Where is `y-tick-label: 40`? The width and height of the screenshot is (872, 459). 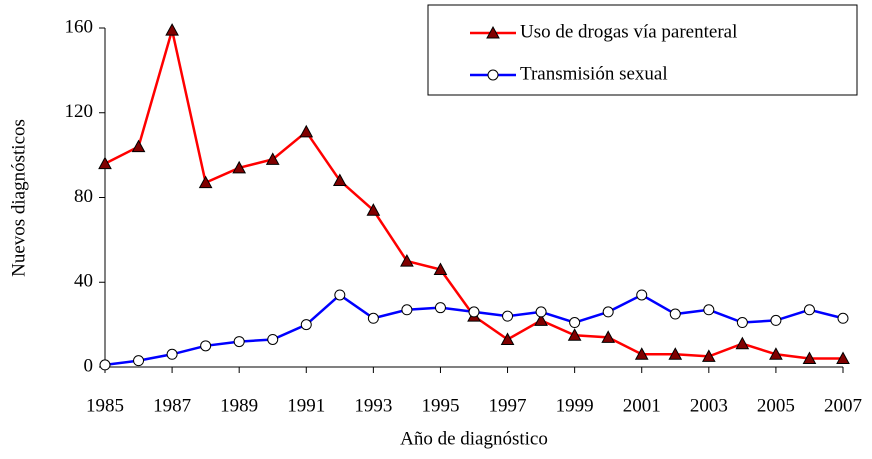 y-tick-label: 40 is located at coordinates (83, 281).